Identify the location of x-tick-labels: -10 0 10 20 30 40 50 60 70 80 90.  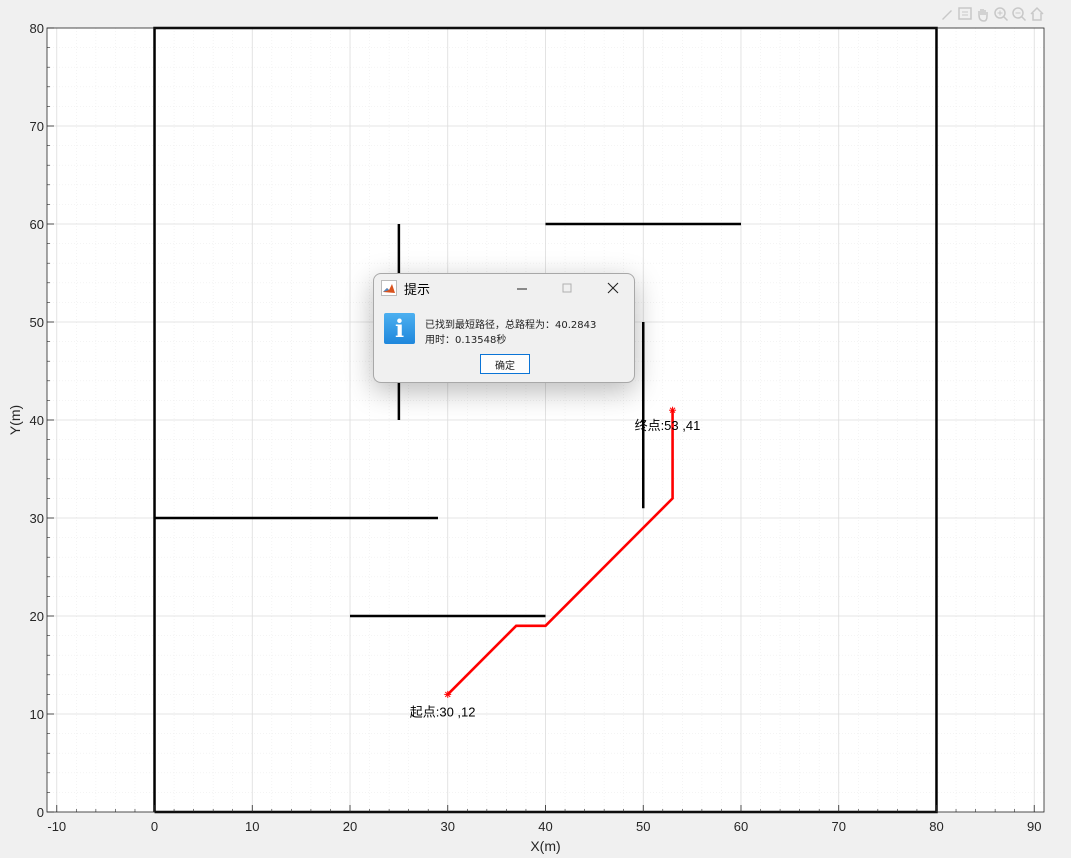
(544, 826).